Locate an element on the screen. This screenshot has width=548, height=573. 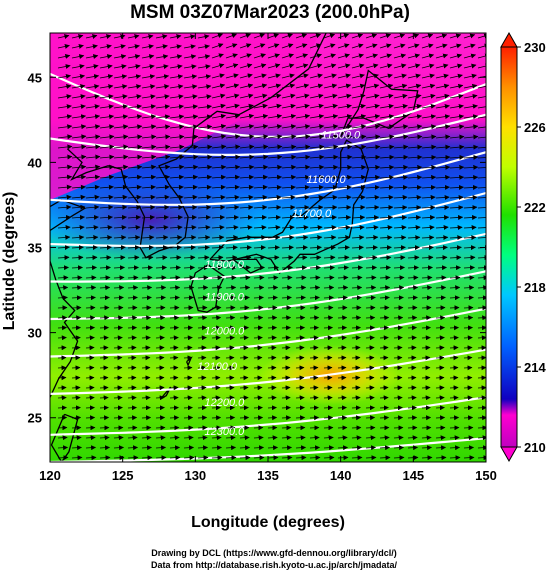
chart-title: MSM 03Z07Mar2023 (200.0hPa) is located at coordinates (270, 12).